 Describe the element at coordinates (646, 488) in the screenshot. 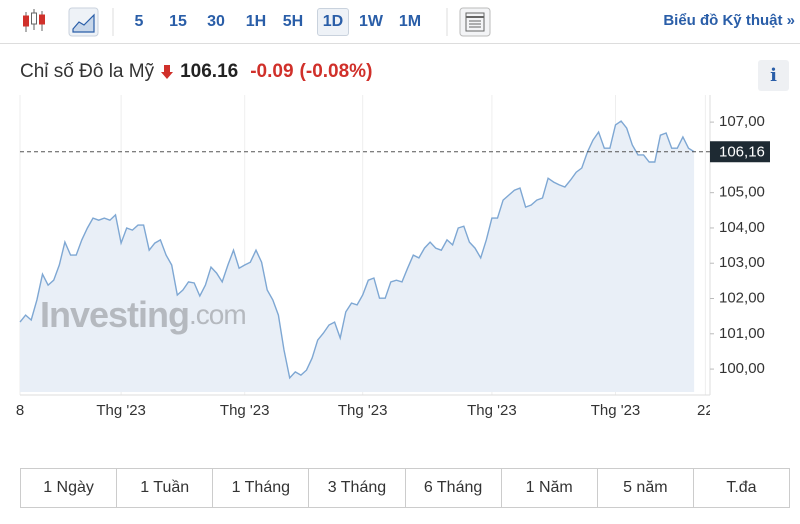

I see `range-button: 5 năm` at that location.